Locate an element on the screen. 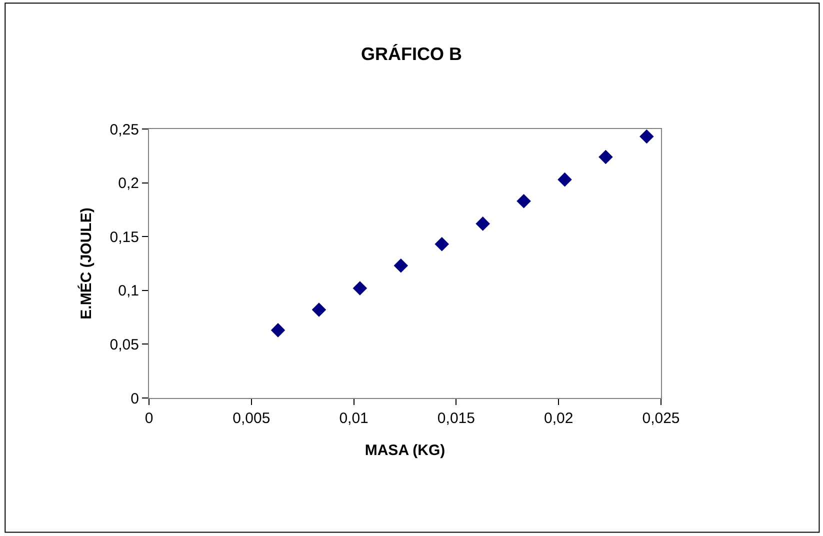 The image size is (823, 536). y-tick-label: 0,1 is located at coordinates (128, 291).